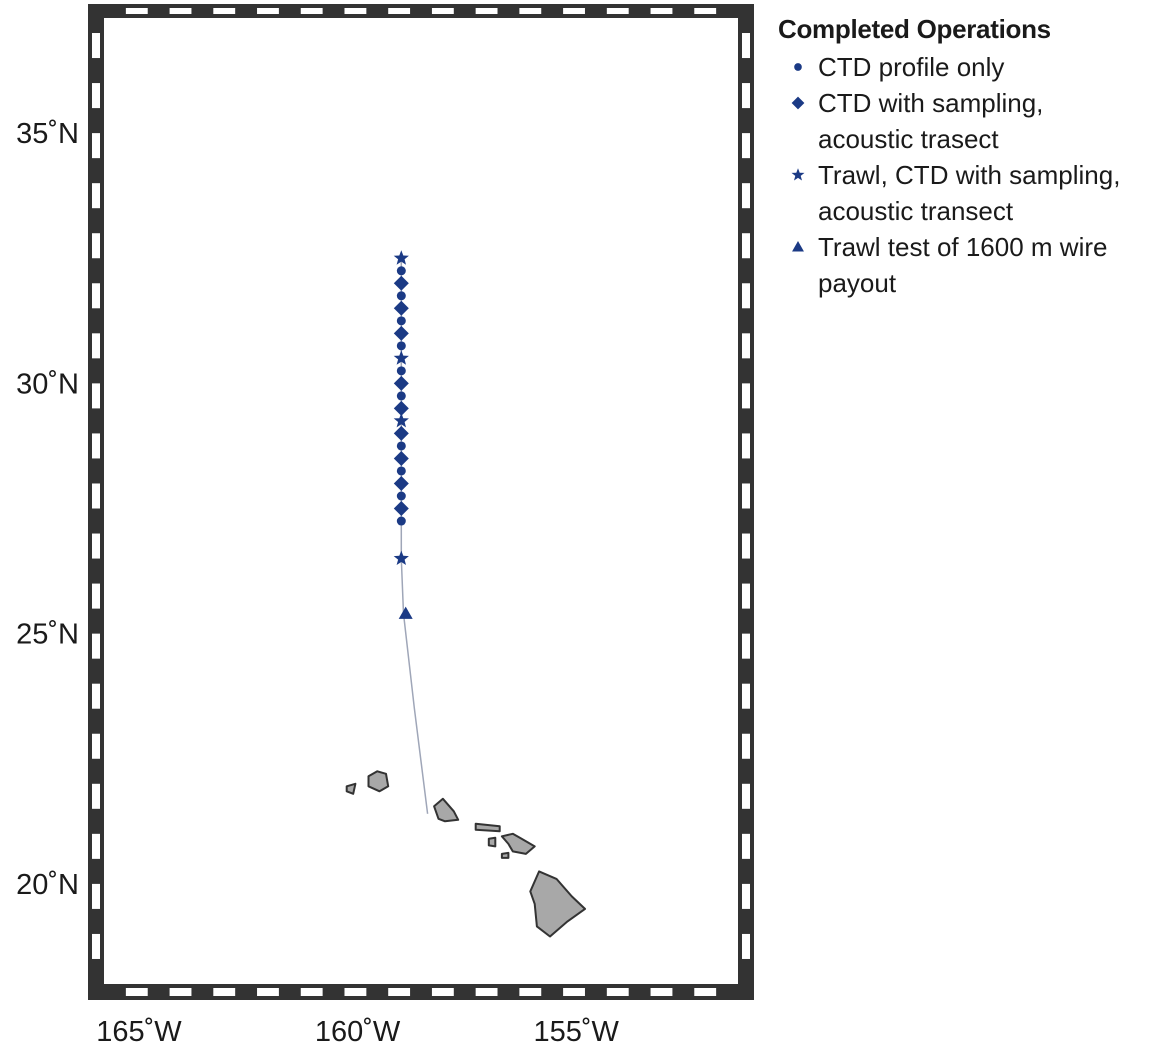  Describe the element at coordinates (351, 788) in the screenshot. I see `island-niihau` at that location.